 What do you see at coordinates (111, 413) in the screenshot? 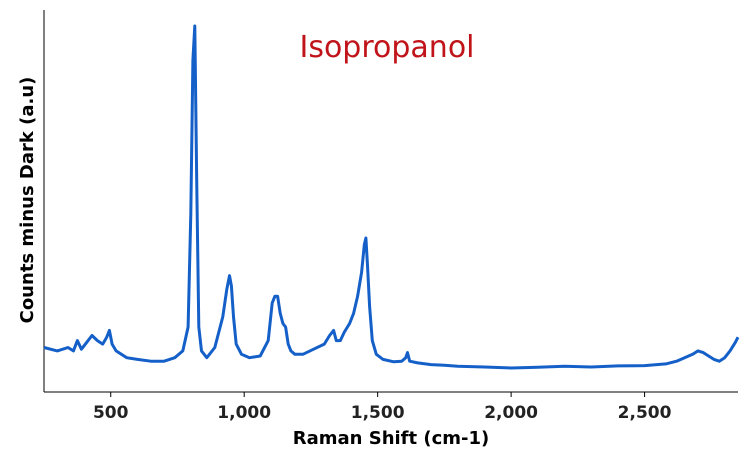
I see `x-tick-label: 500` at bounding box center [111, 413].